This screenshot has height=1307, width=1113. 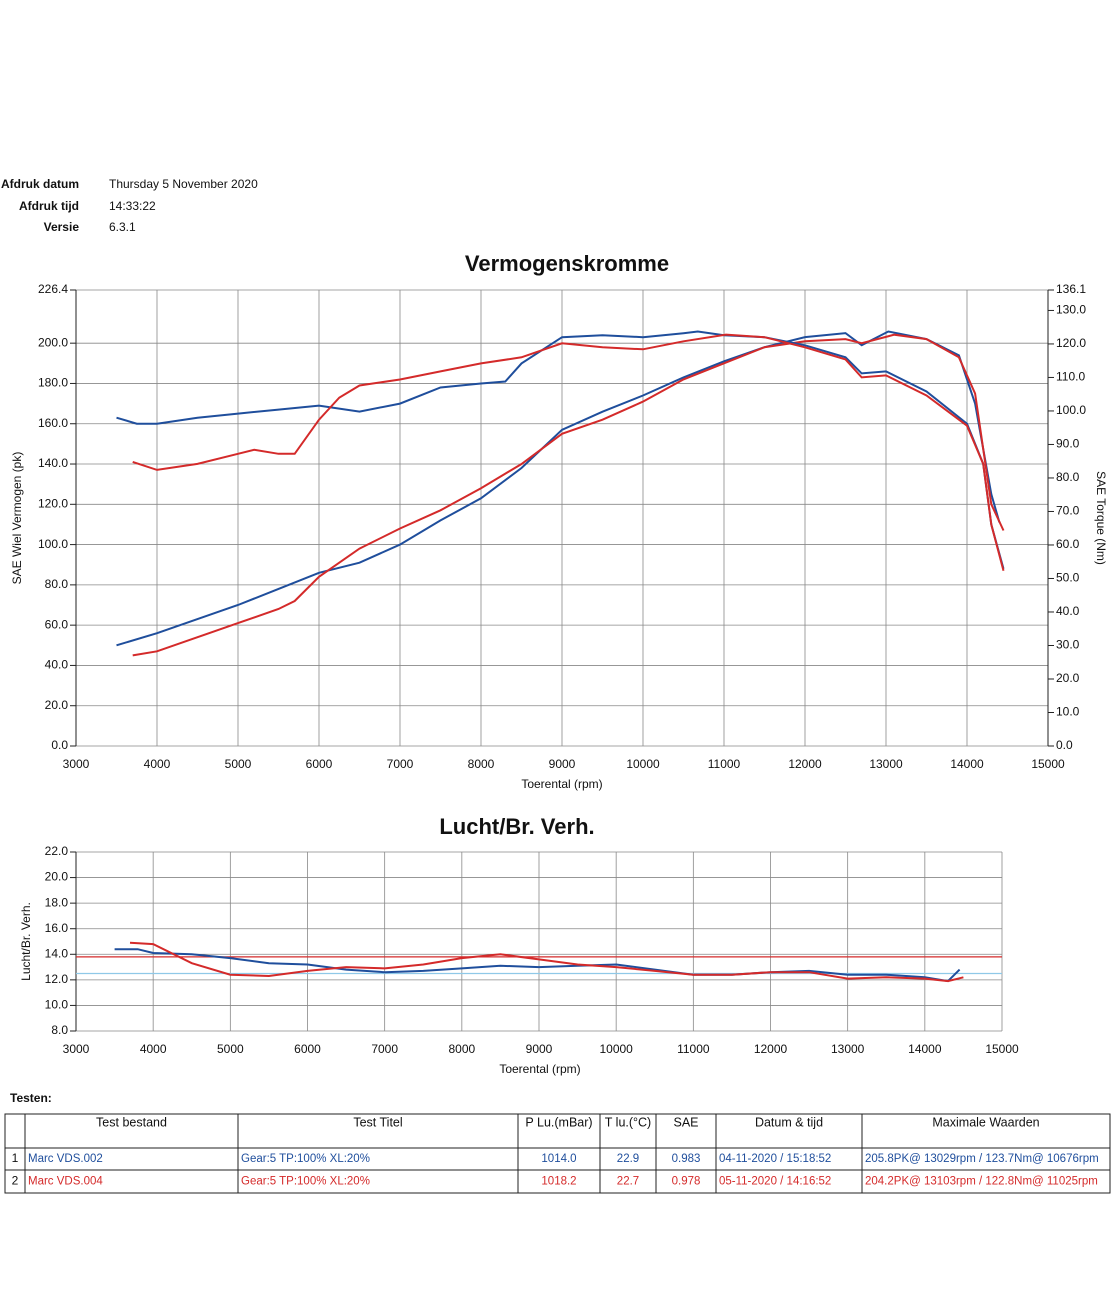 I want to click on x-tick-label: 12000, so click(x=771, y=1049).